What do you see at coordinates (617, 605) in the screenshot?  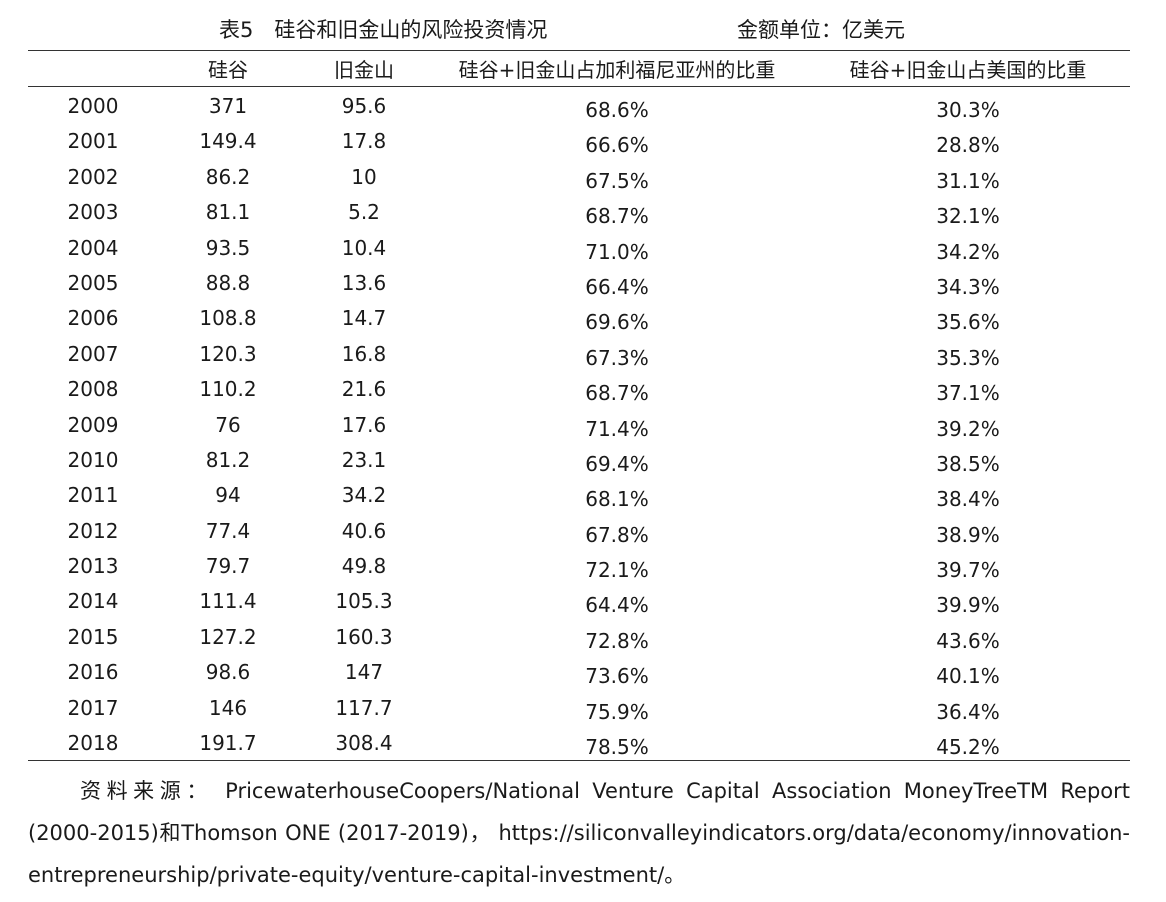 I see `cell-share-california: 64.4%` at bounding box center [617, 605].